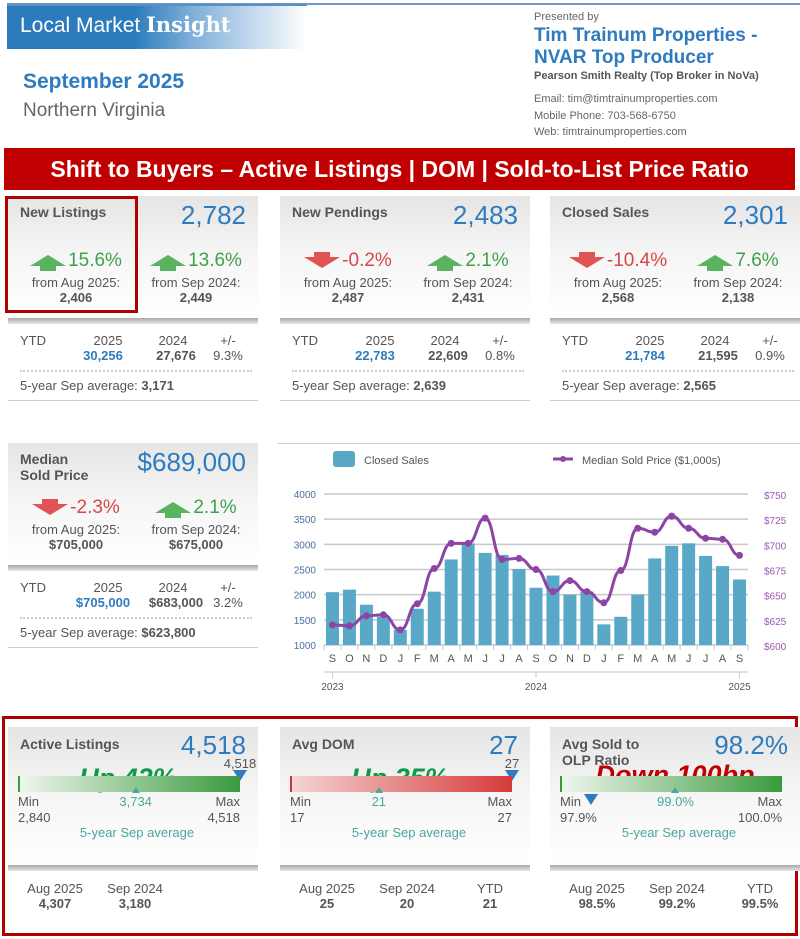 This screenshot has height=939, width=800. I want to click on y-right-tick-label: $600, so click(775, 647).